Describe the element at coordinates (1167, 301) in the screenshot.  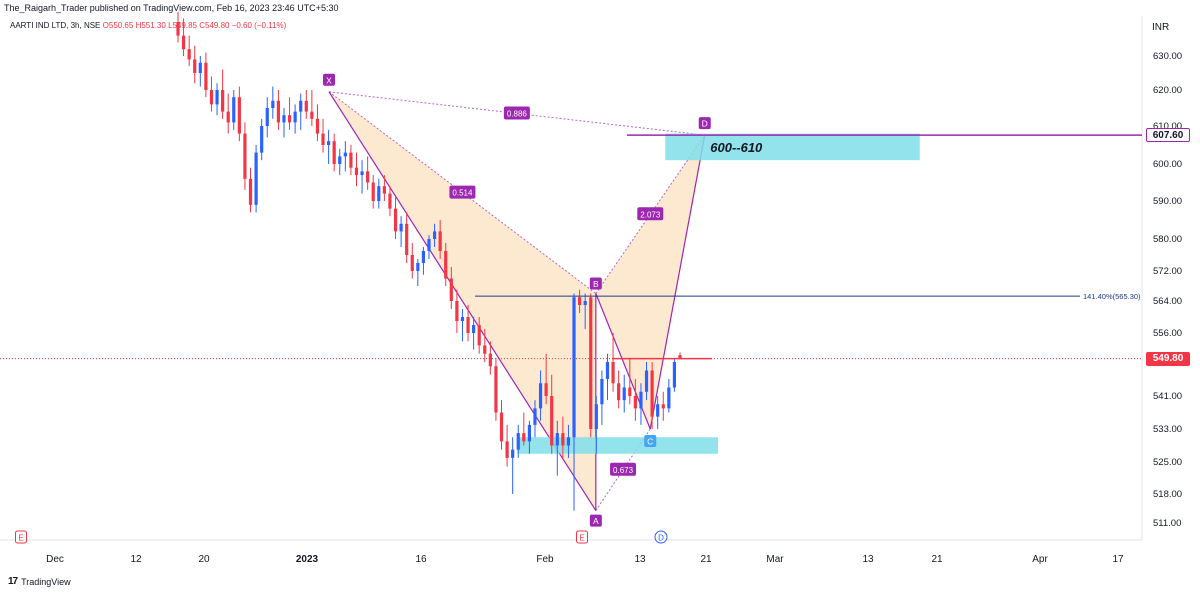
I see `y-tick-label: 564.00` at that location.